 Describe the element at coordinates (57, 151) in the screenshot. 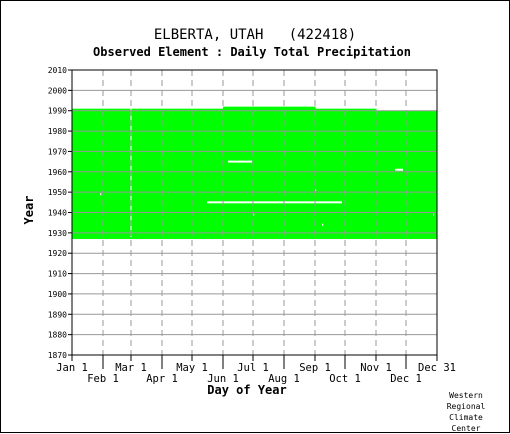

I see `y-tick-label: 1970` at that location.